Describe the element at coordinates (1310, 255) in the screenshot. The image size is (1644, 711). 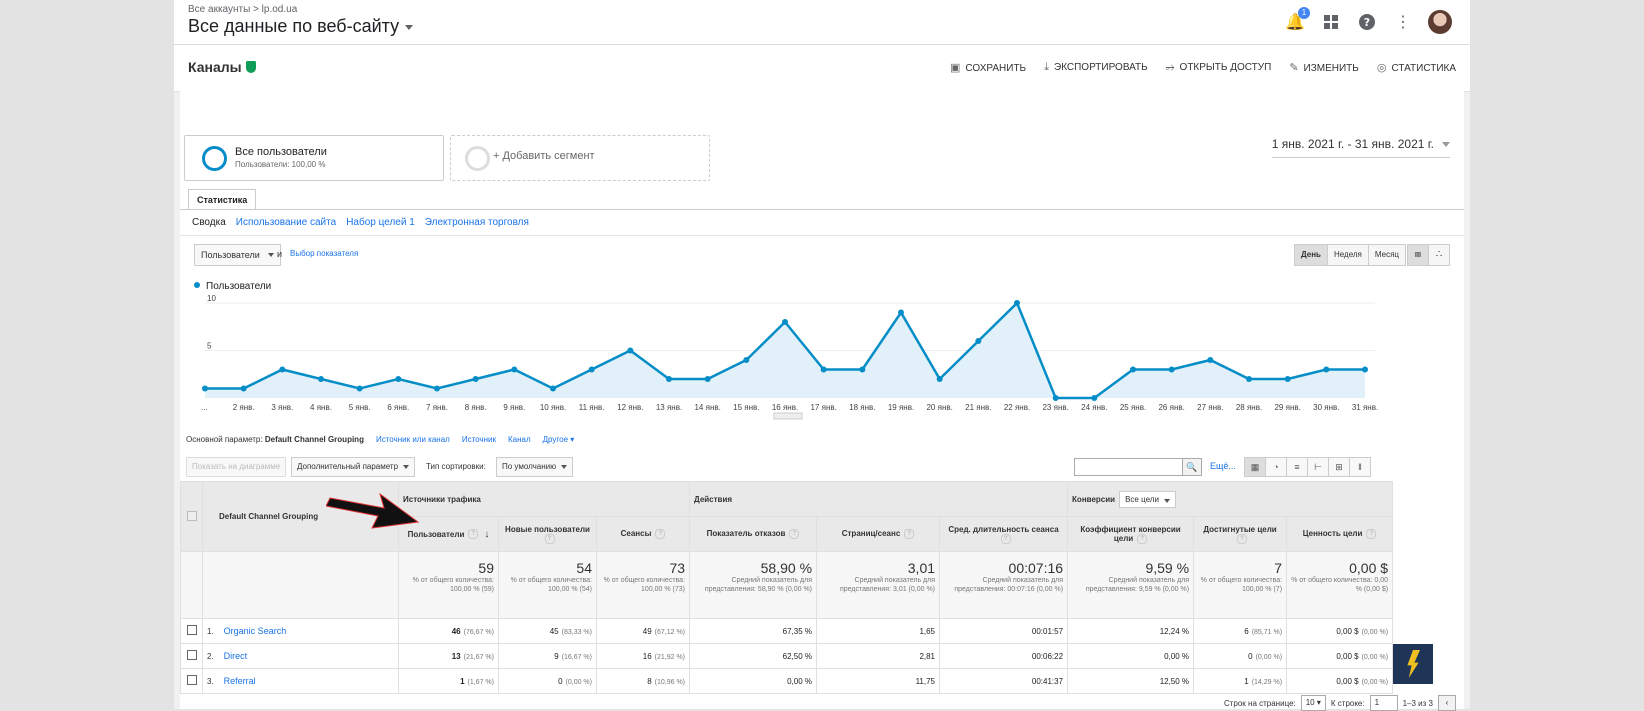
I see `period-day-button: День` at that location.